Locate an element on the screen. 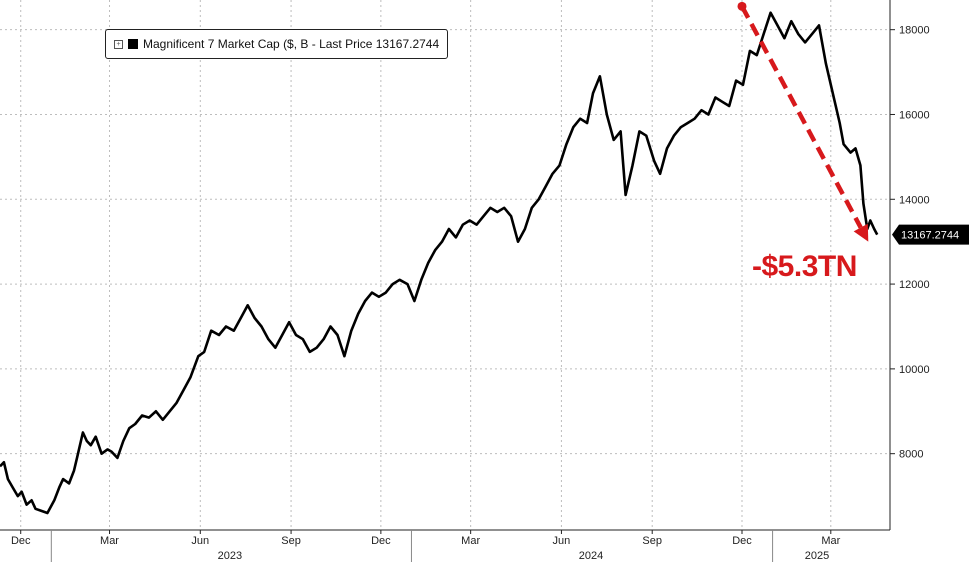 This screenshot has height=562, width=969. legend-toggle-icon: + is located at coordinates (118, 44).